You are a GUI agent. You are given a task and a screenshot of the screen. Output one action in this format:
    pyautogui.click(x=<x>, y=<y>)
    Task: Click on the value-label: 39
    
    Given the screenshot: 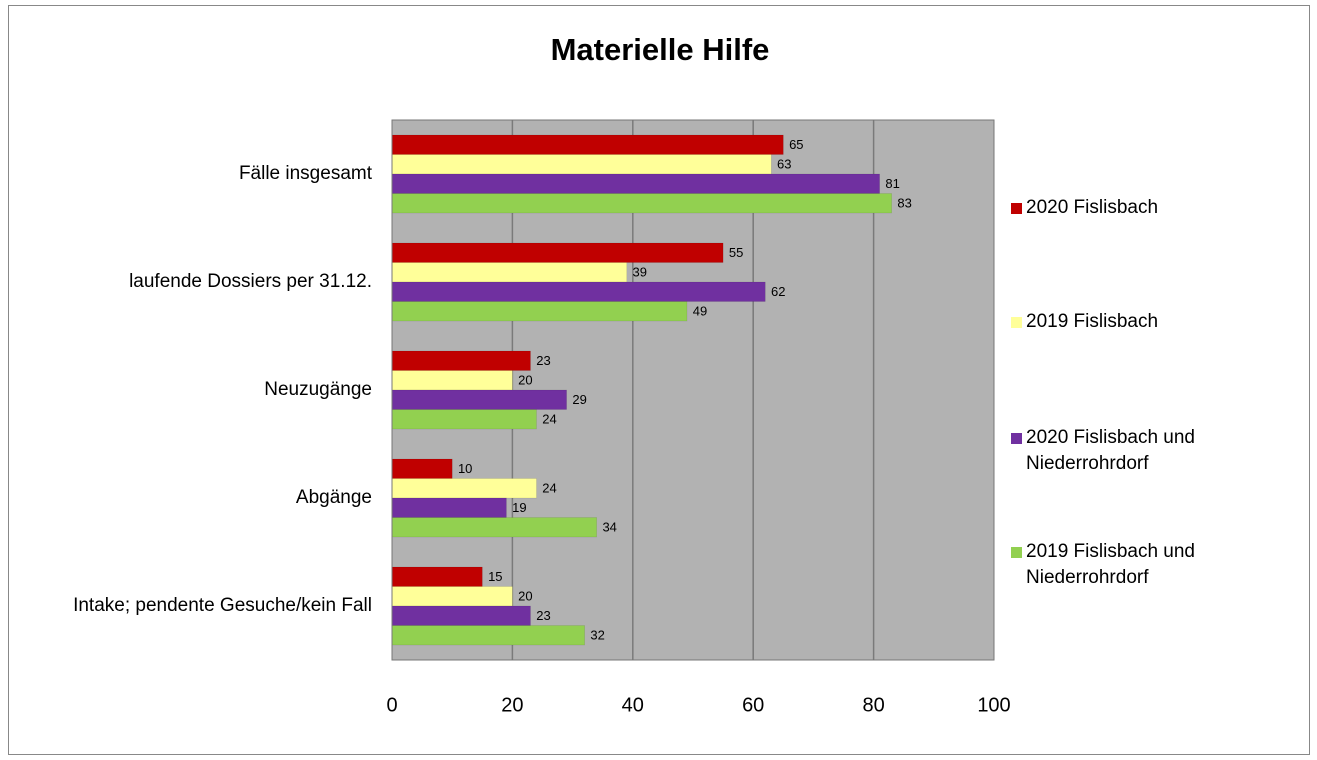 What is the action you would take?
    pyautogui.click(x=640, y=272)
    